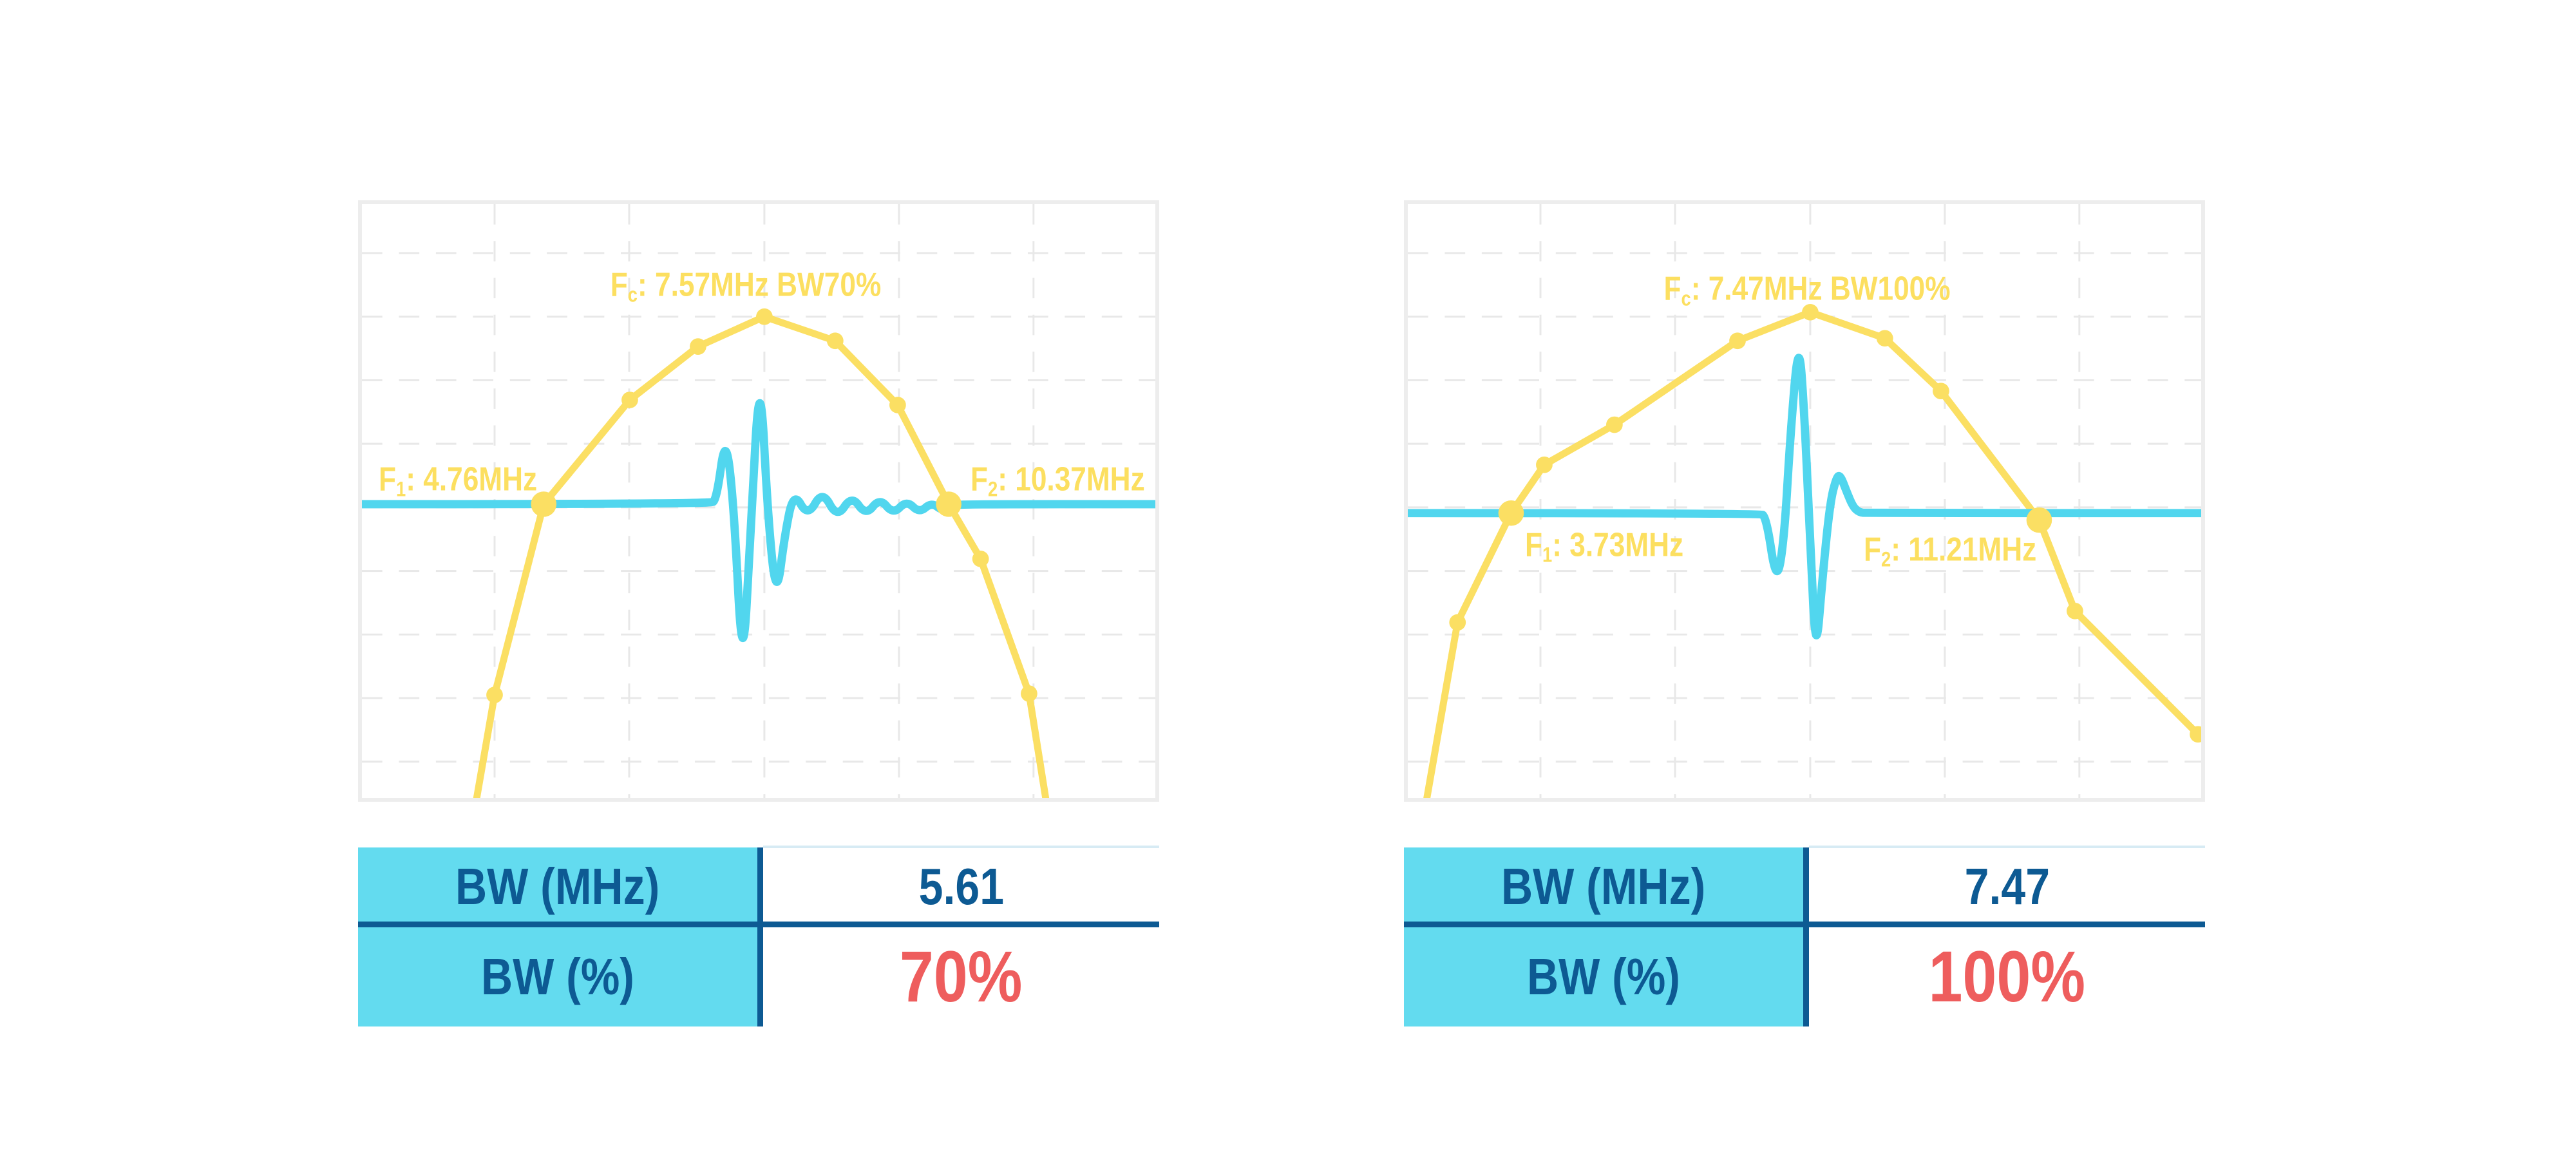  Describe the element at coordinates (2007, 977) in the screenshot. I see `bw-percent-value: 100%` at that location.